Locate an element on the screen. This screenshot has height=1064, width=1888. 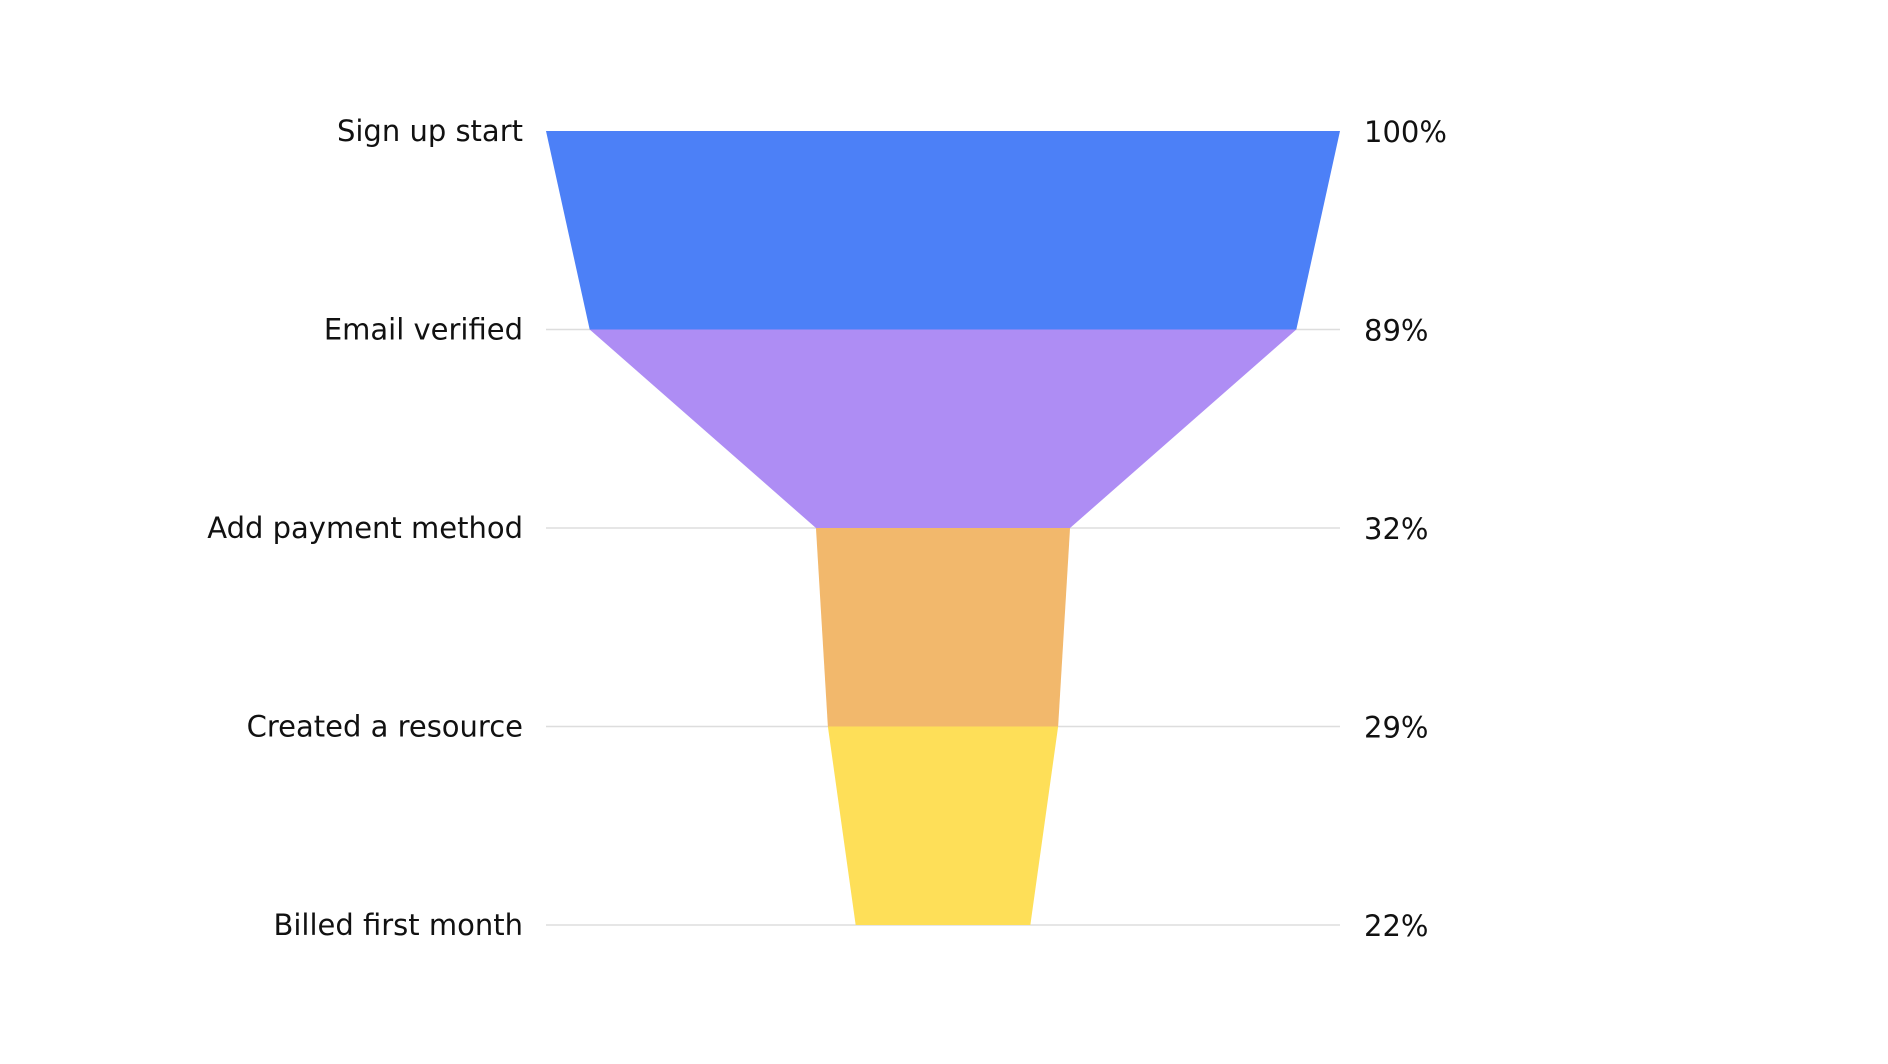
stage-label: Email verified is located at coordinates (423, 330).